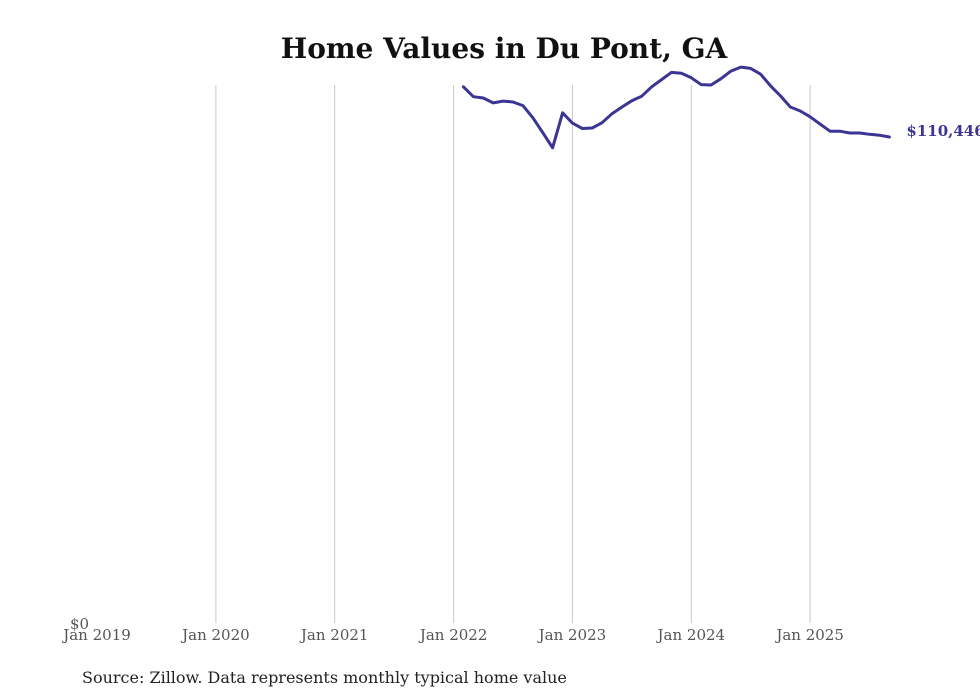 The image size is (980, 699). I want to click on y-tick-label: $0, so click(79, 624).